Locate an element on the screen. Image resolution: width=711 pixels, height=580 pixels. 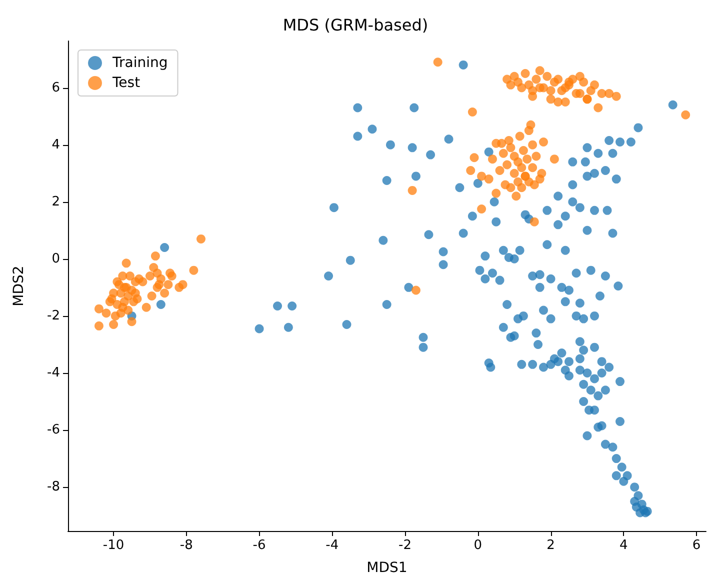
chart-title: MDS (GRM-based) is located at coordinates (355, 25).